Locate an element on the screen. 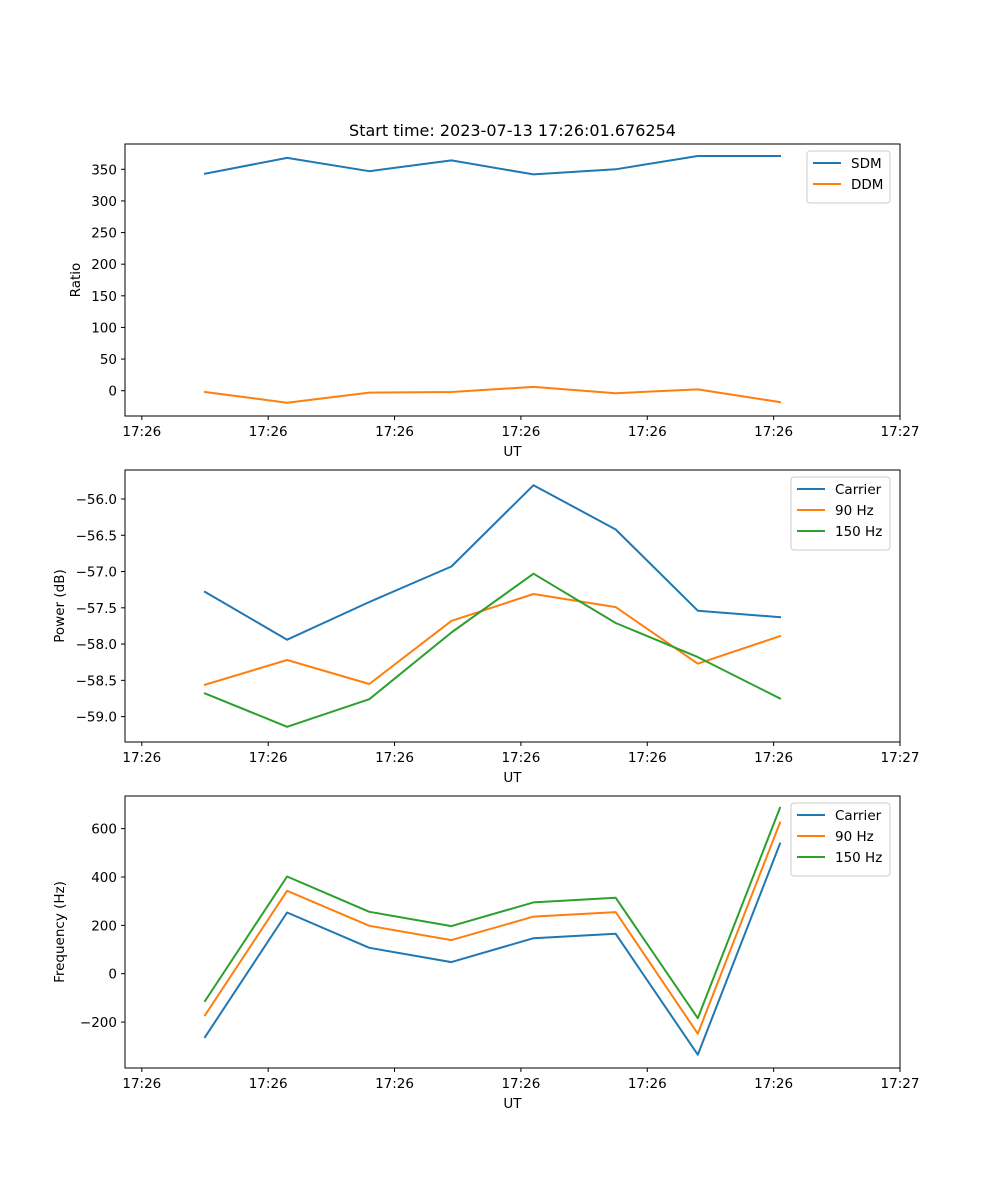  y-axis-label: Frequency (Hz) is located at coordinates (60, 932).